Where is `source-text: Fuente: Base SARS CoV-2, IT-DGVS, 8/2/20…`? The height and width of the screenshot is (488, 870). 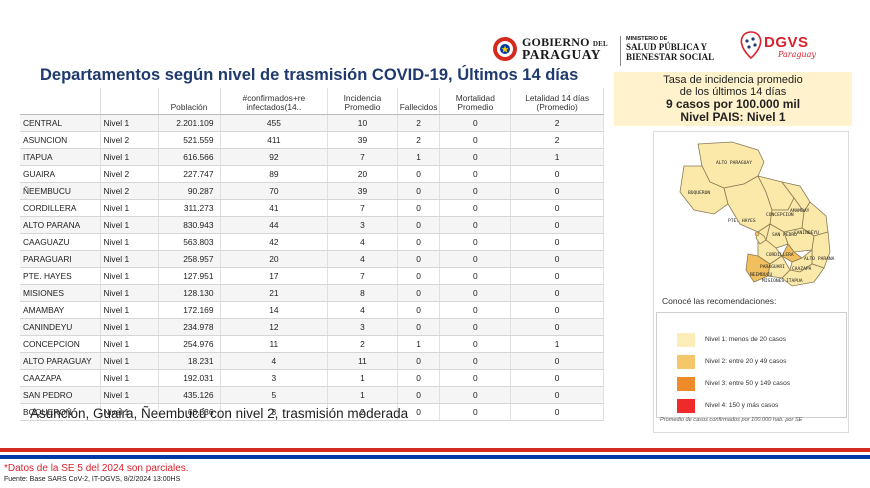 source-text: Fuente: Base SARS CoV-2, IT-DGVS, 8/2/20… is located at coordinates (92, 479).